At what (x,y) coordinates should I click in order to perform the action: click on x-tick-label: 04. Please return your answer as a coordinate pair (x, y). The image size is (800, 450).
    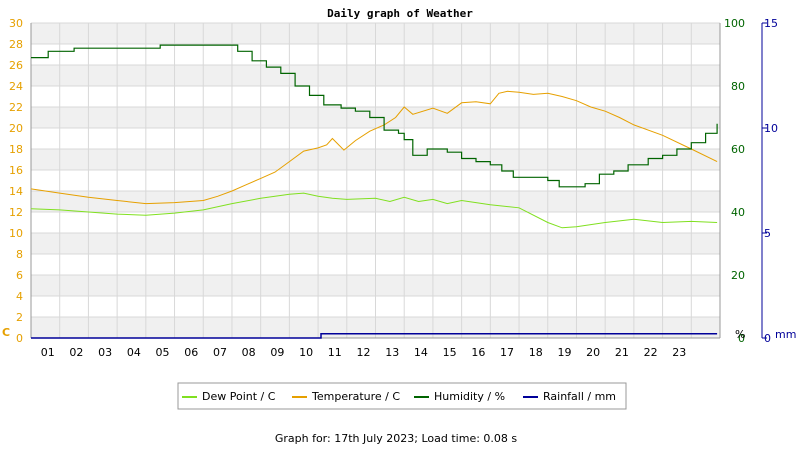
    Looking at the image, I should click on (134, 352).